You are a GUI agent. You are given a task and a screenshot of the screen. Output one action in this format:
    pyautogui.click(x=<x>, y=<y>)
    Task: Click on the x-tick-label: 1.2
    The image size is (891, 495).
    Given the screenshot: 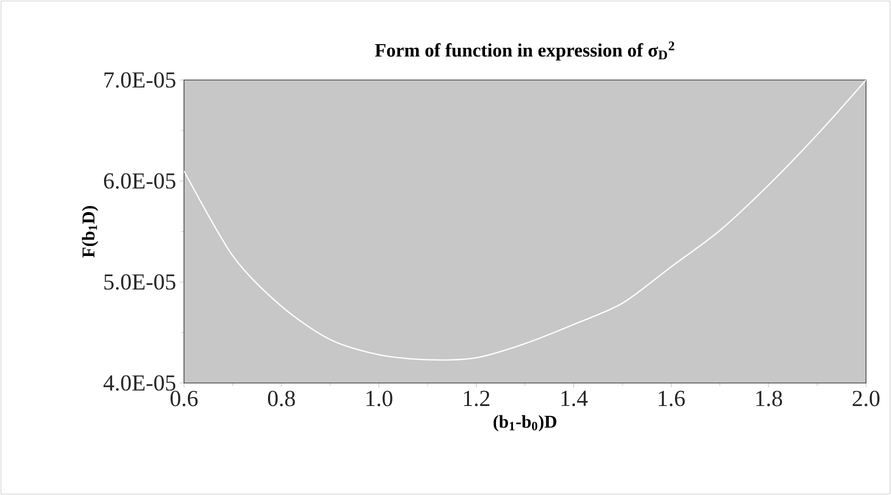 What is the action you would take?
    pyautogui.click(x=477, y=398)
    